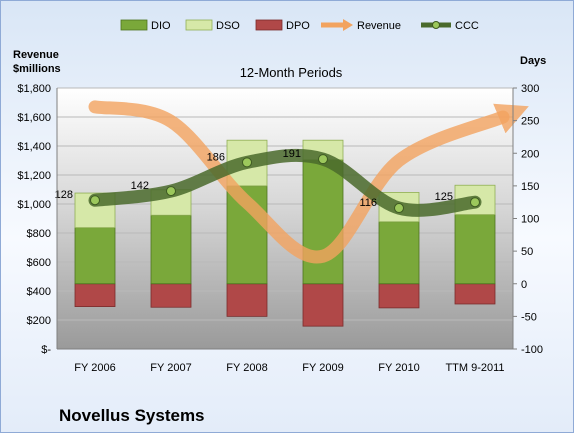  Describe the element at coordinates (348, 25) in the screenshot. I see `legend-arrow-icon` at that location.